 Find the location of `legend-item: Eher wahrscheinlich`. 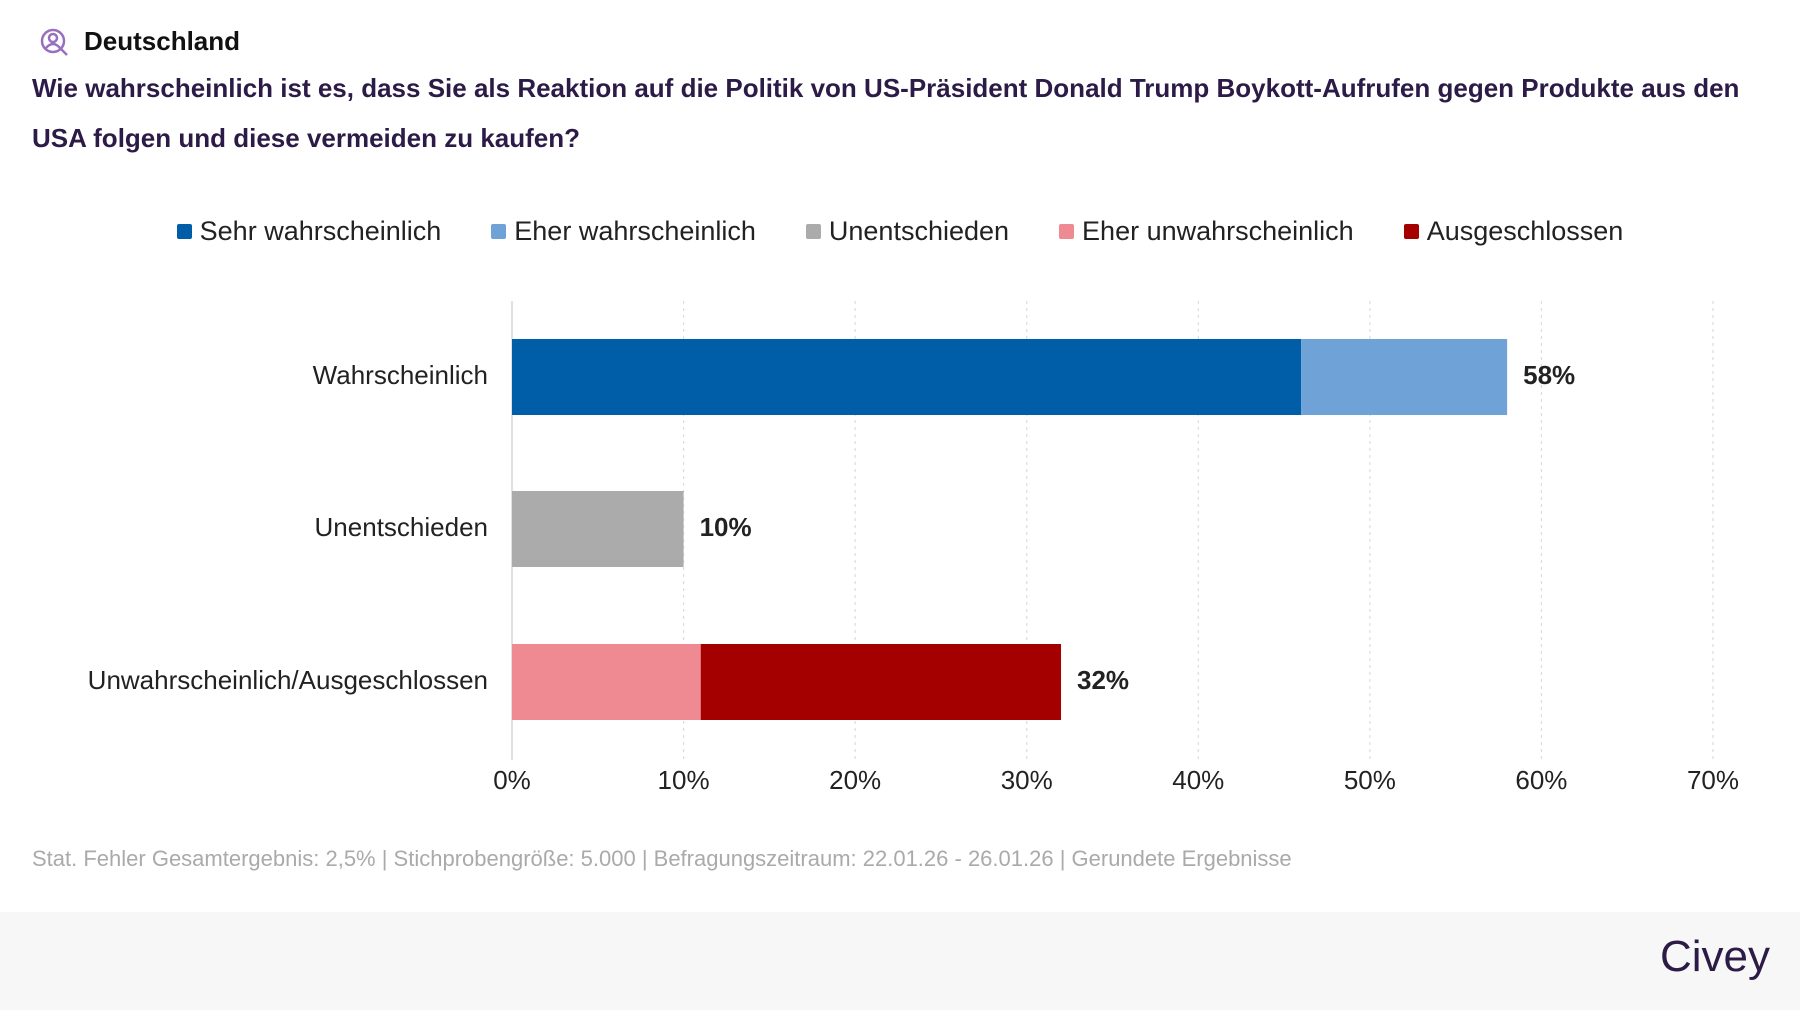

legend-item: Eher wahrscheinlich is located at coordinates (623, 231).